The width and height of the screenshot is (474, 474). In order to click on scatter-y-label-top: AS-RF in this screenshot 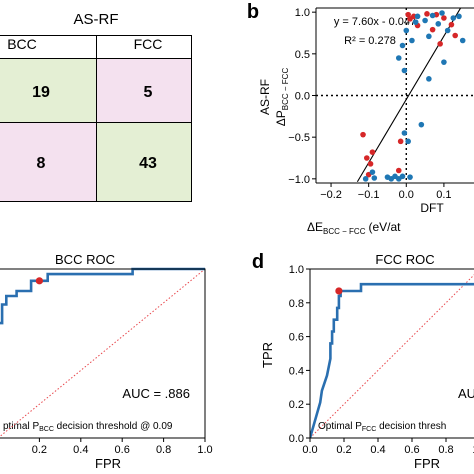, I will do `click(265, 97)`.